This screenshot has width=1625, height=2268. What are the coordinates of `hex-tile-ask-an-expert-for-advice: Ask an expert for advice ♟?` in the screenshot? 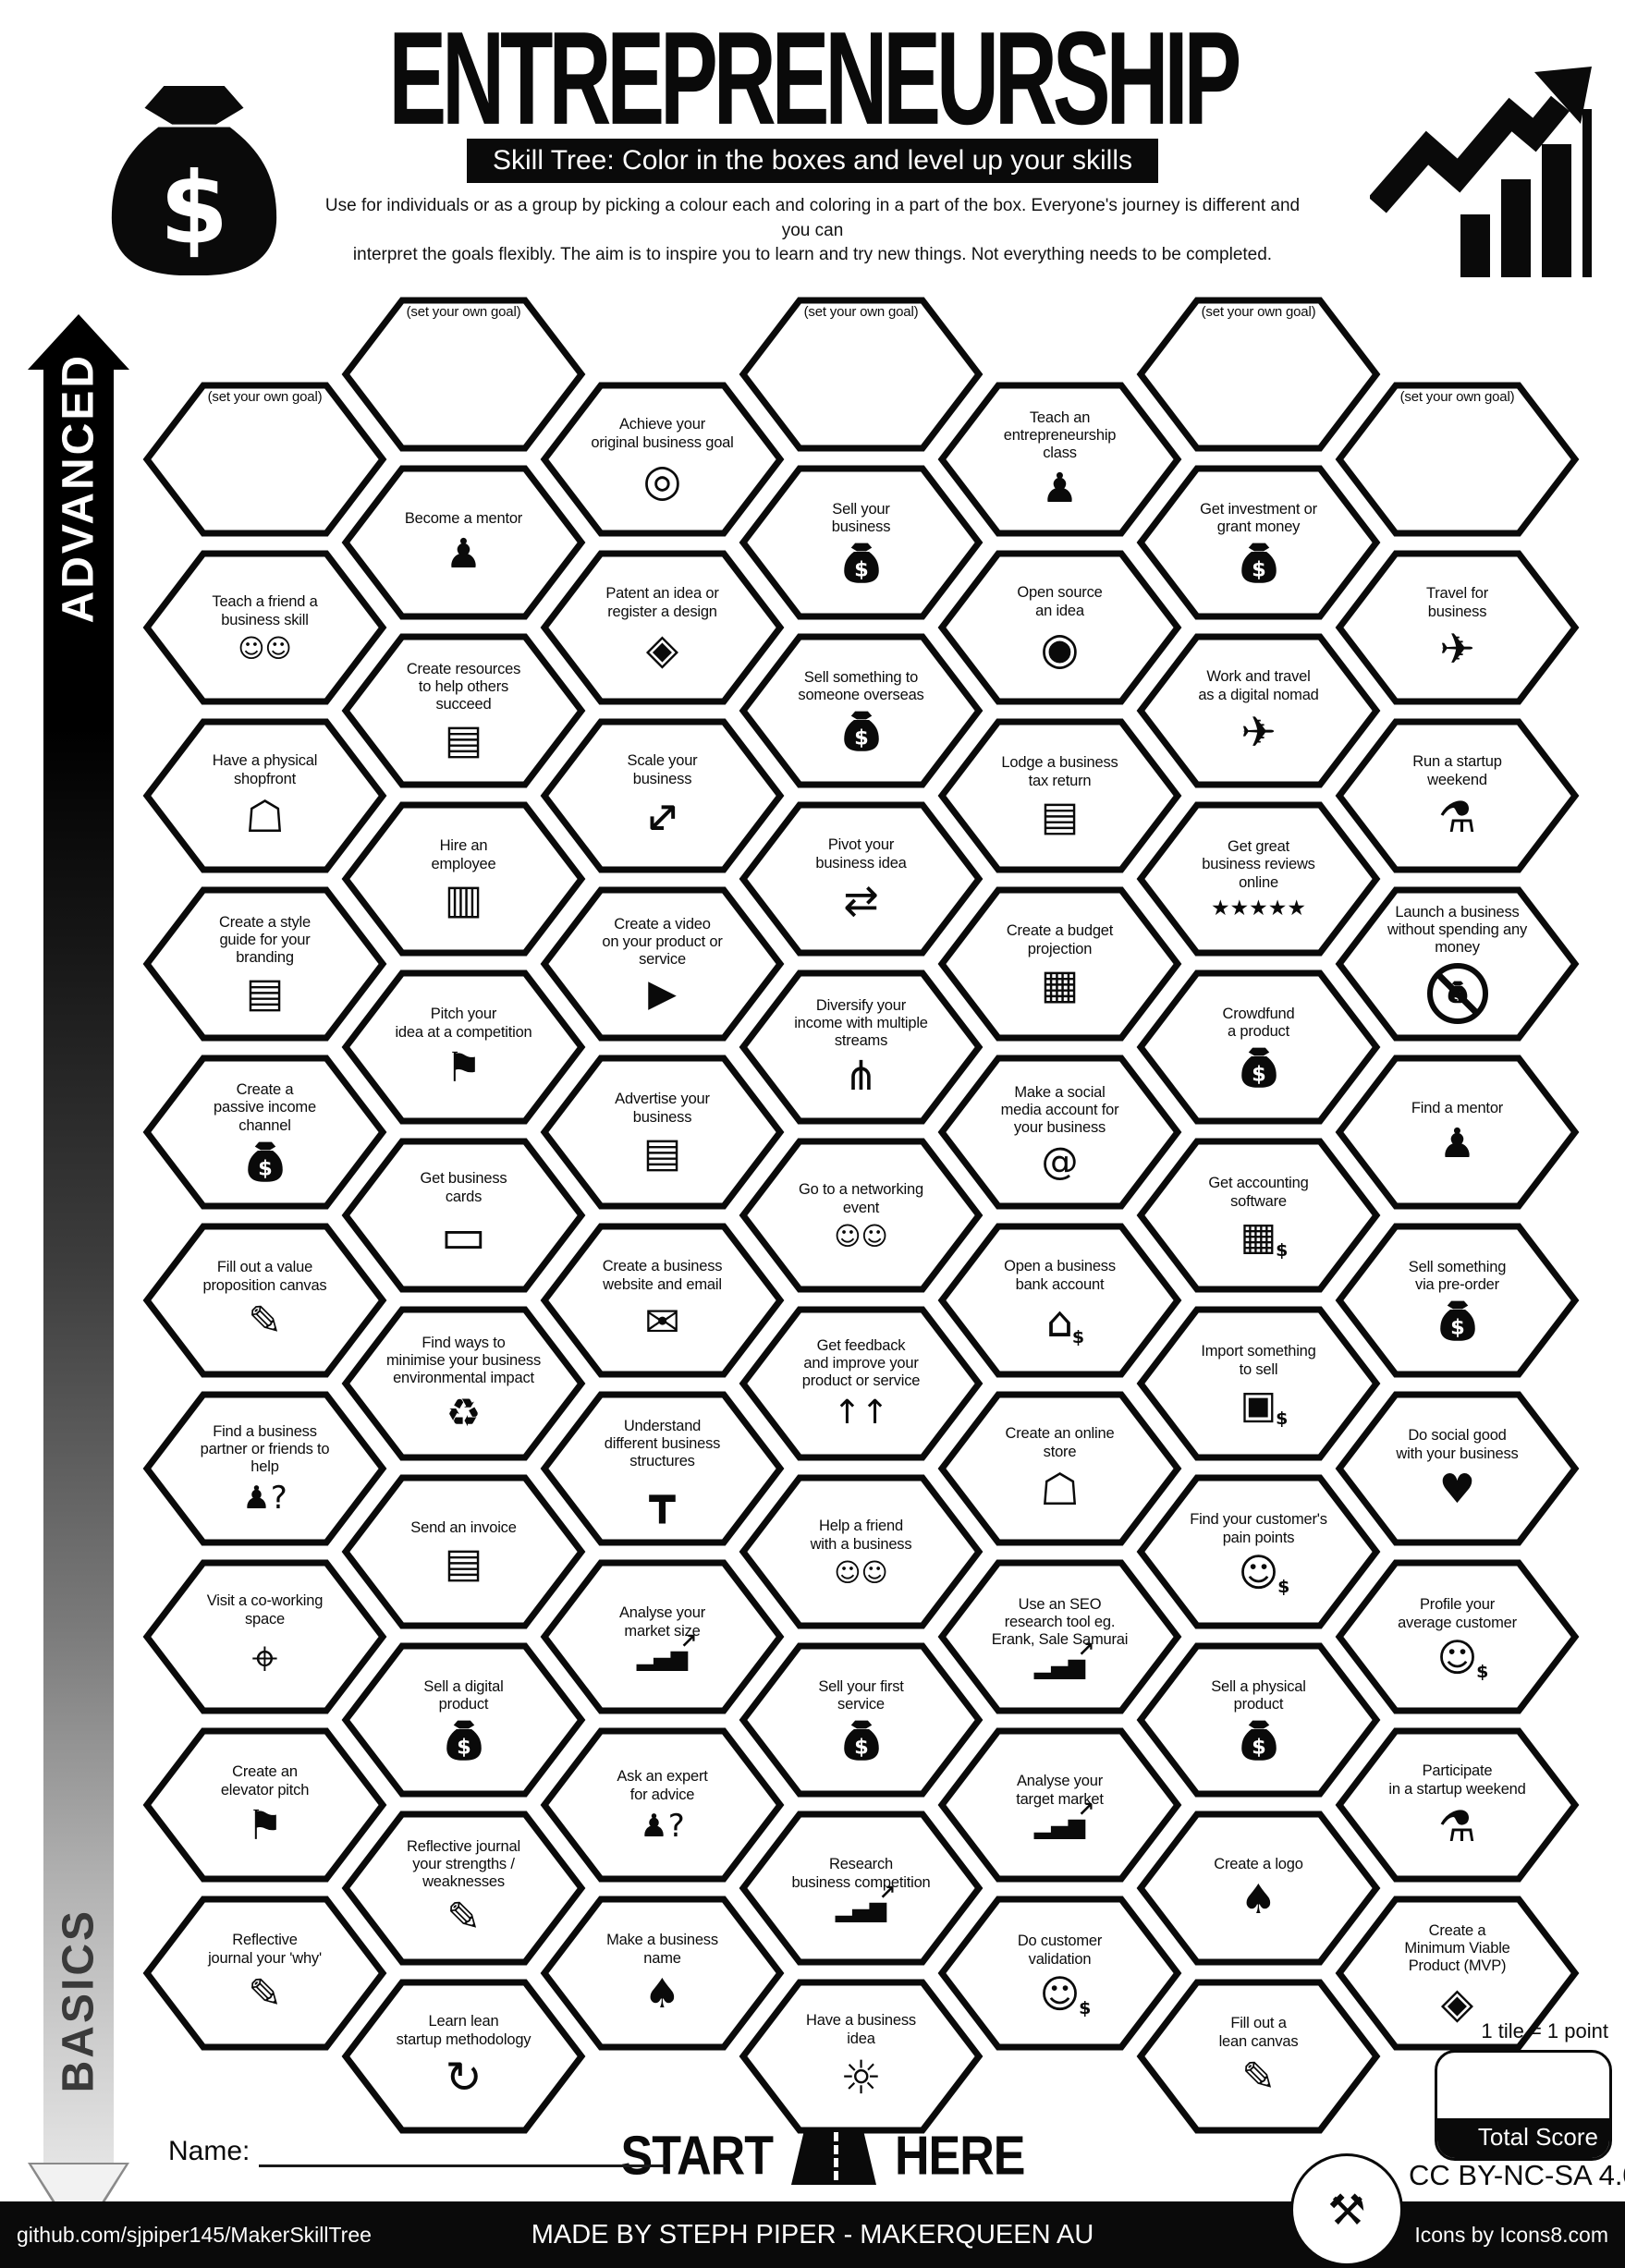 It's located at (663, 1805).